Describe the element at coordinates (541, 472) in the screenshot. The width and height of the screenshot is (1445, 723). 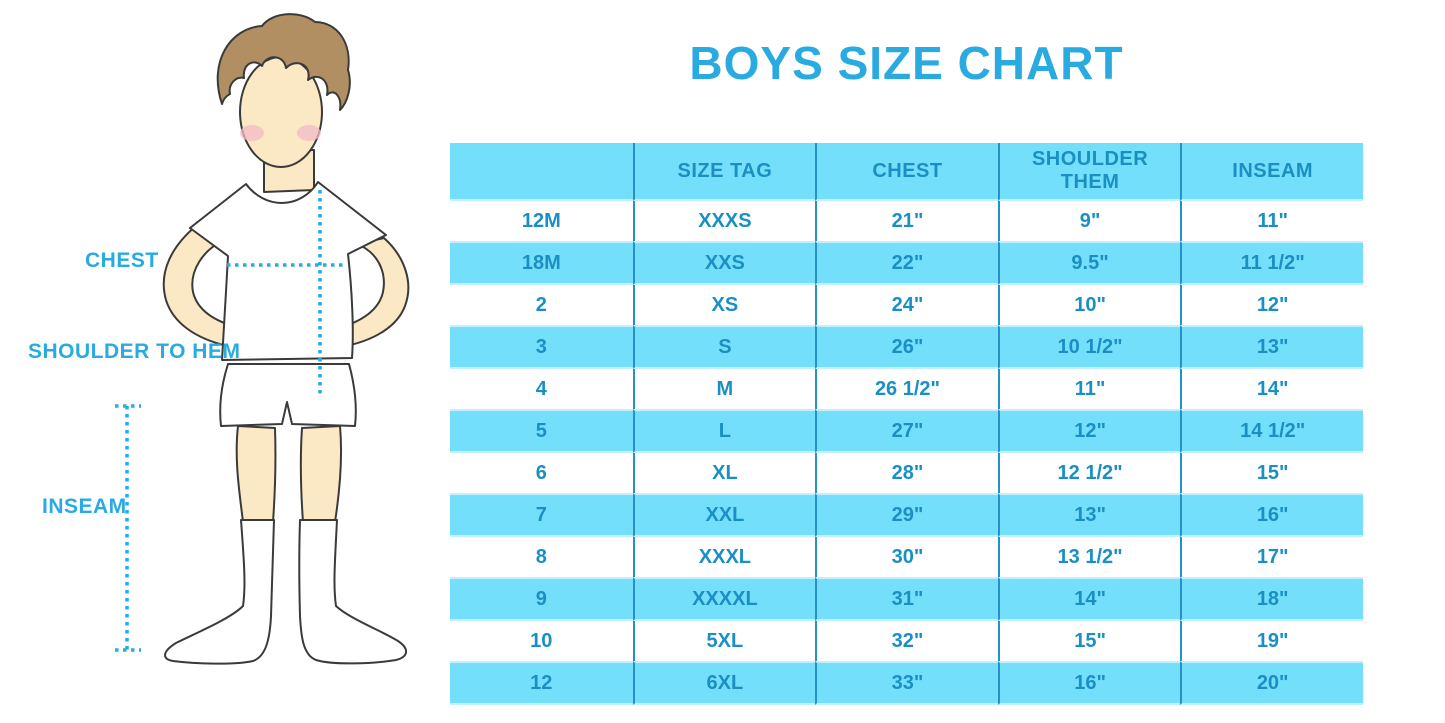
I see `table-cell: 6` at that location.